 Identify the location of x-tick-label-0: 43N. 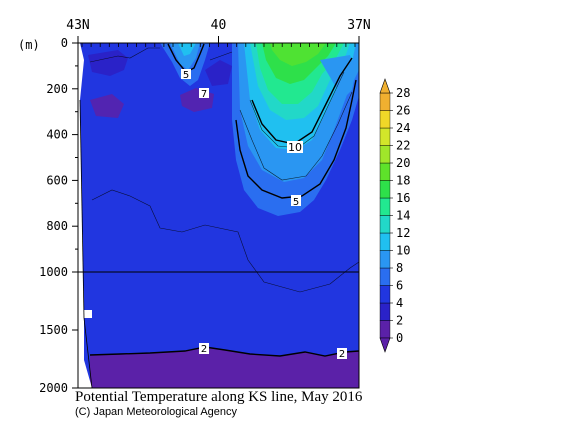
(77, 25).